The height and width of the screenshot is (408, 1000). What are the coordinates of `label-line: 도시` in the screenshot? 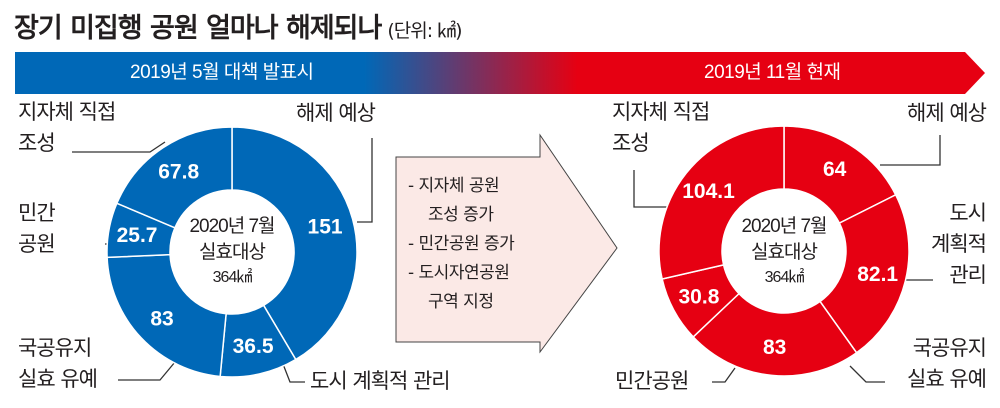 It's located at (968, 213).